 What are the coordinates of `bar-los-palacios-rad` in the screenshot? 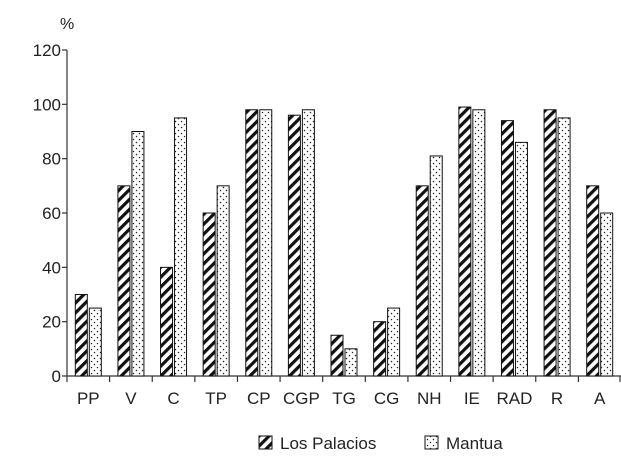 It's located at (507, 248).